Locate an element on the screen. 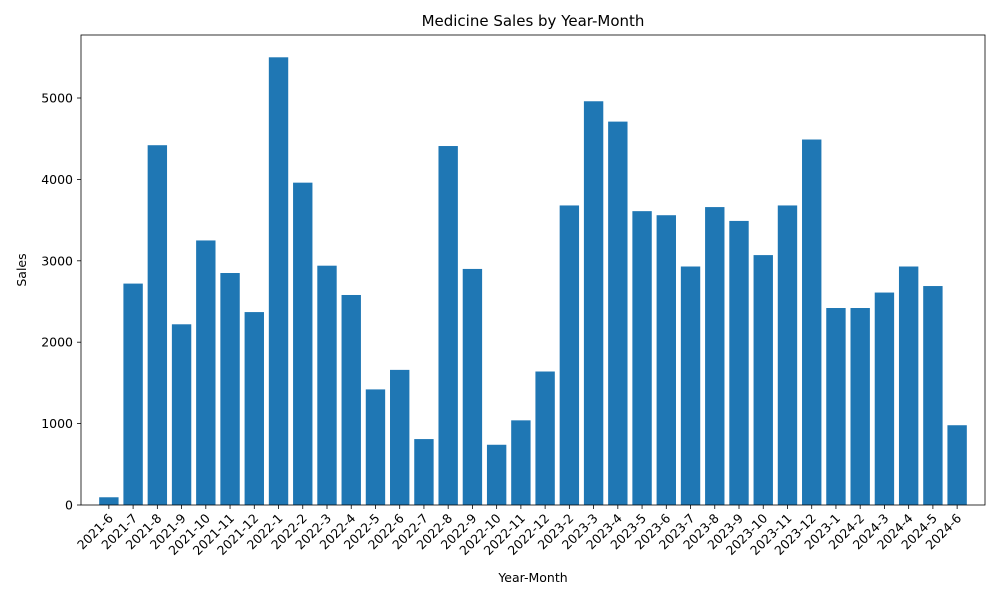 The image size is (1000, 600). y-tick-label: 2000 is located at coordinates (57, 342).